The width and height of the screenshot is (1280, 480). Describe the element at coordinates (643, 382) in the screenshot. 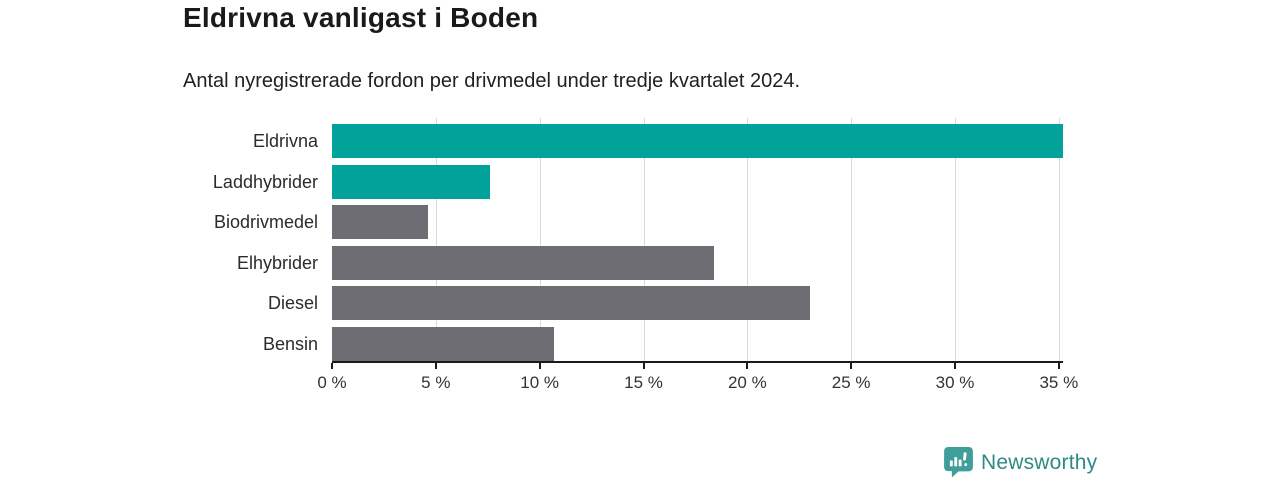

I see `x-tick-label: 15 %` at that location.